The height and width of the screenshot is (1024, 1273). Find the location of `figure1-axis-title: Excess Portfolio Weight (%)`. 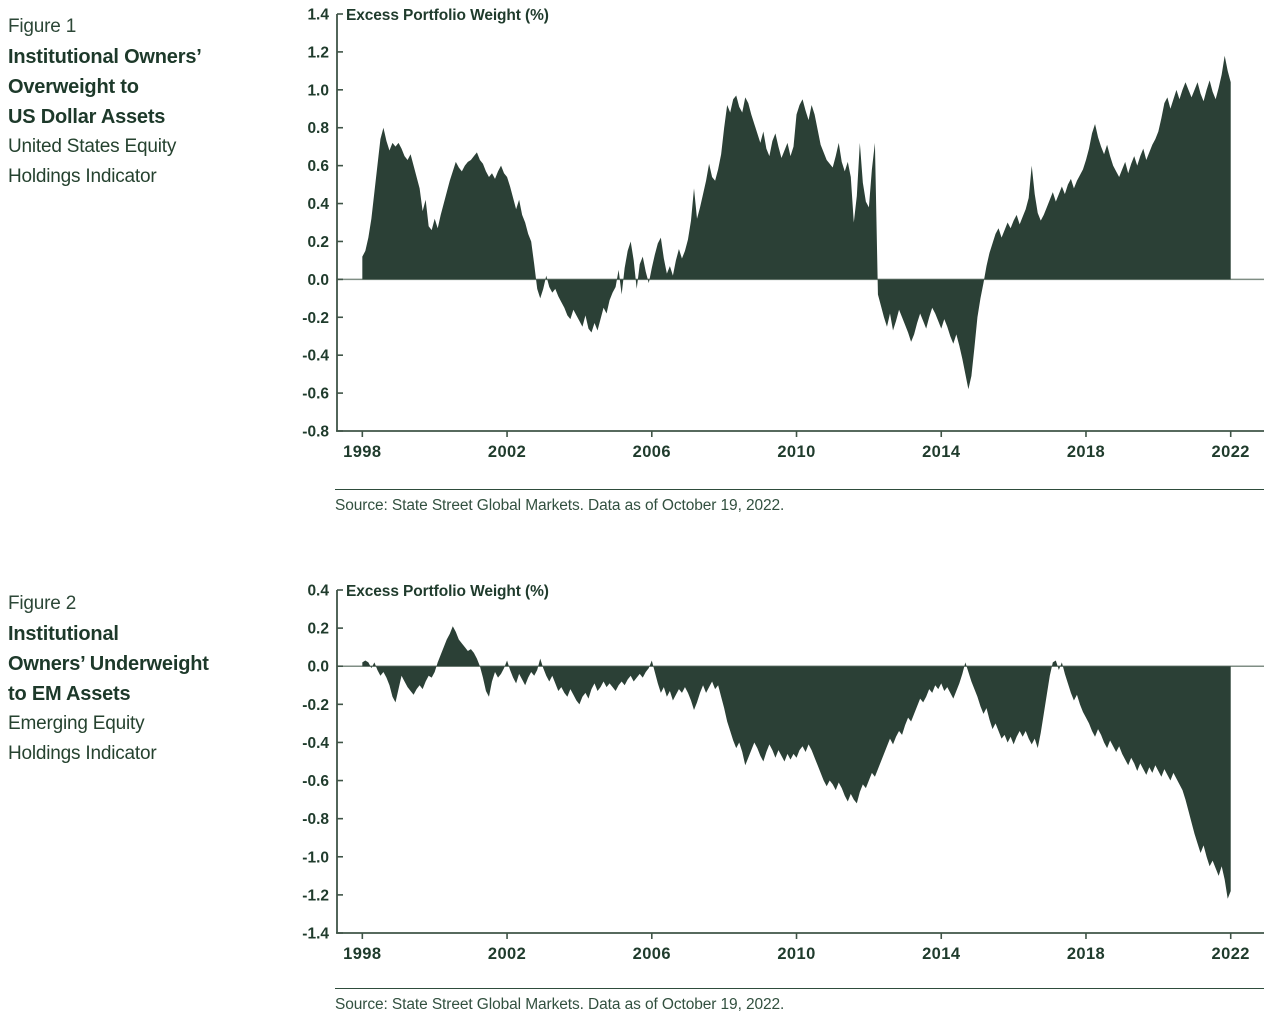

figure1-axis-title: Excess Portfolio Weight (%) is located at coordinates (447, 15).